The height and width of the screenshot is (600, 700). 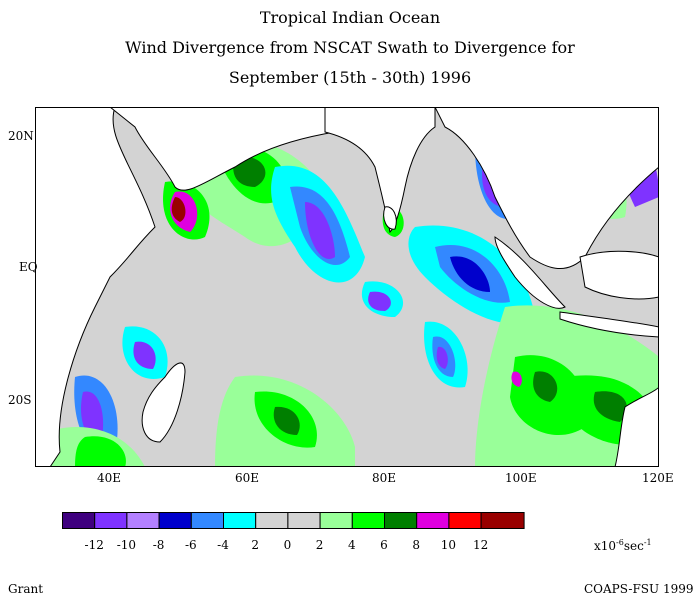 What do you see at coordinates (636, 426) in the screenshot?
I see `land-australia` at bounding box center [636, 426].